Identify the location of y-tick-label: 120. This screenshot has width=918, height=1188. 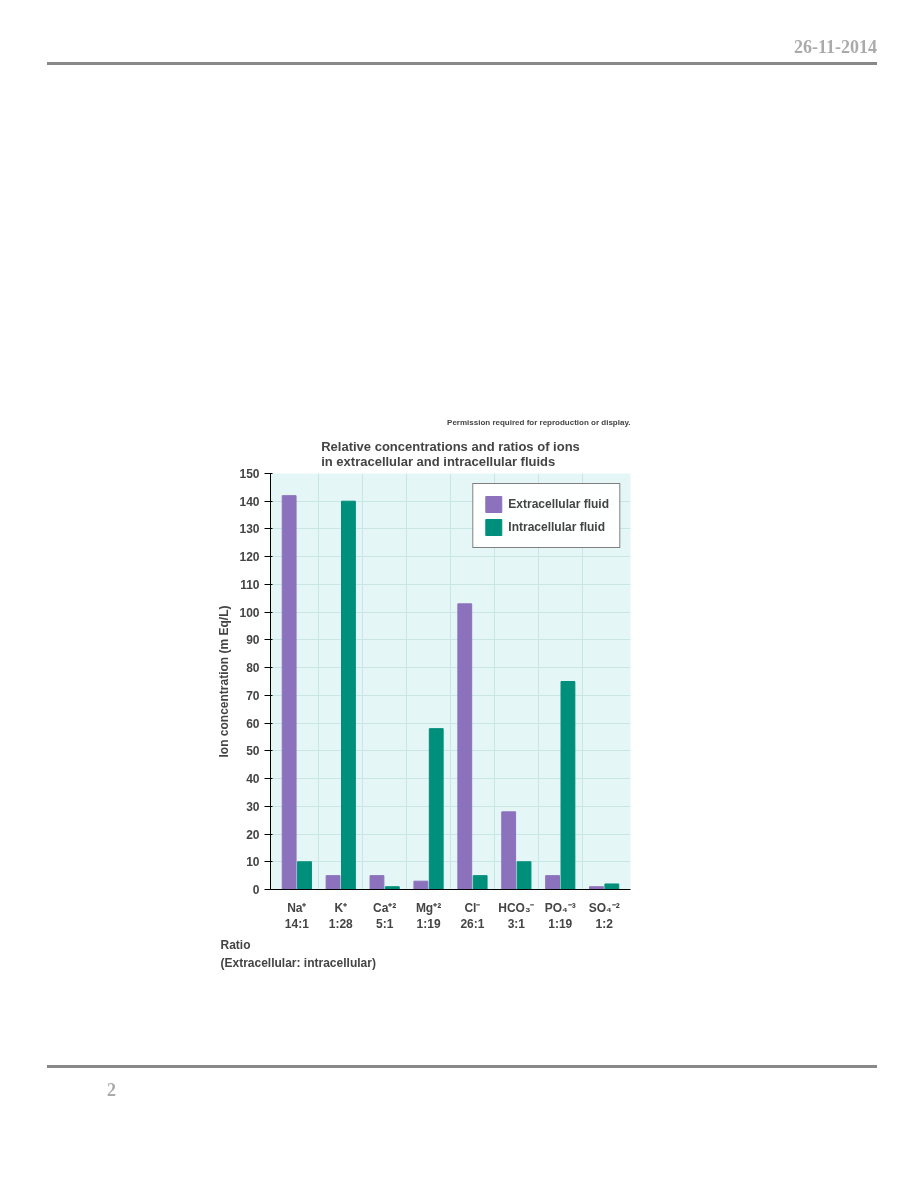
(249, 557).